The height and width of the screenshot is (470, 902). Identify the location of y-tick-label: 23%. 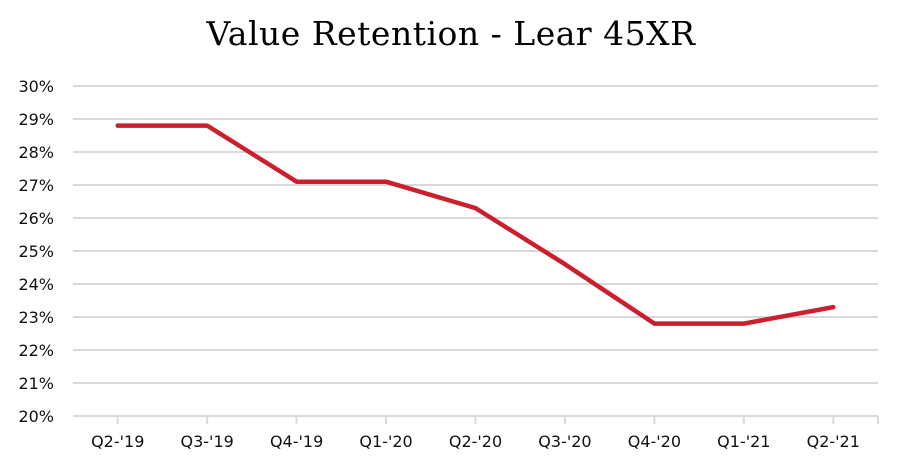
(36, 317).